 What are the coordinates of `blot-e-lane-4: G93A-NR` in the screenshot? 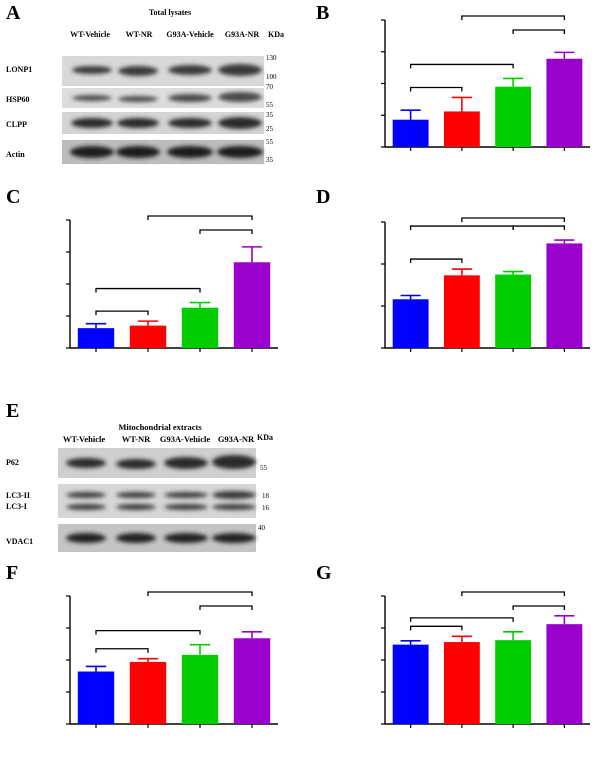 It's located at (236, 439).